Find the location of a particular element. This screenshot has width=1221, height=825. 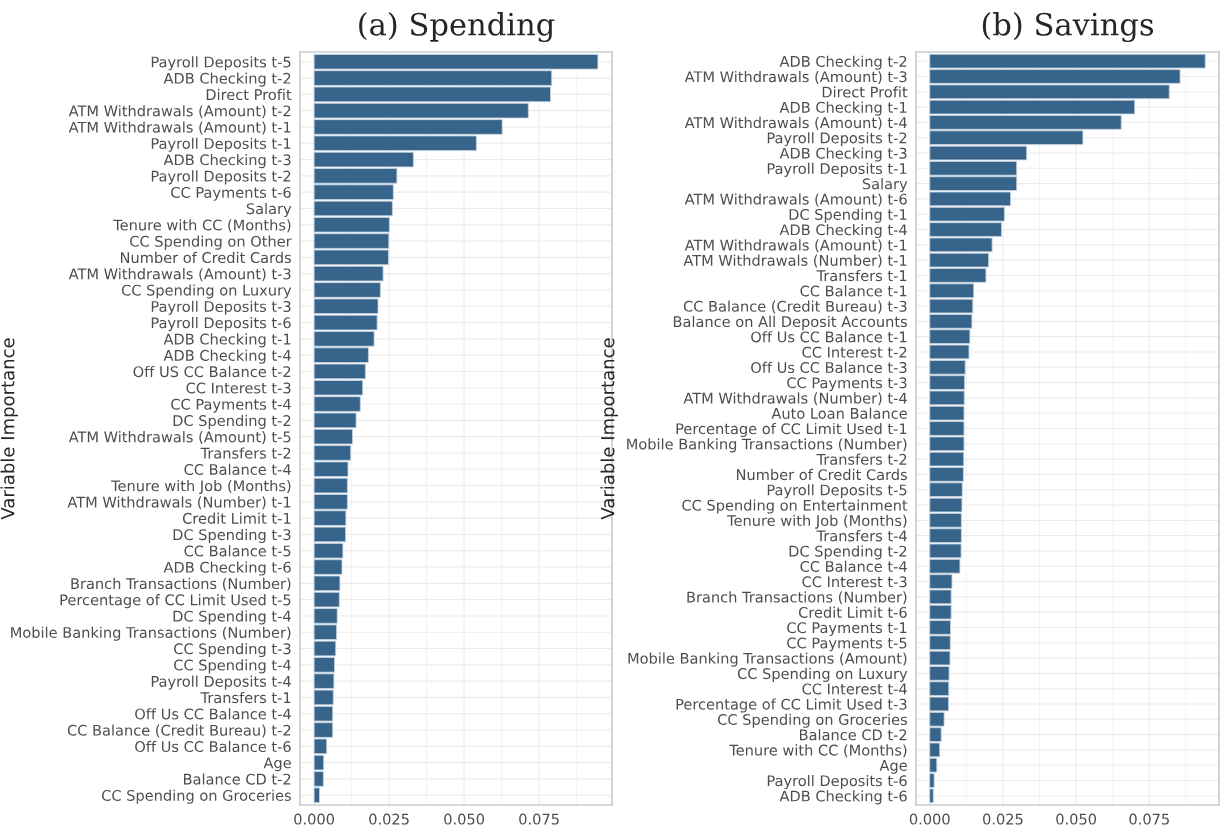

y-tick-label: Off Us CC Balance t-3 is located at coordinates (829, 367).